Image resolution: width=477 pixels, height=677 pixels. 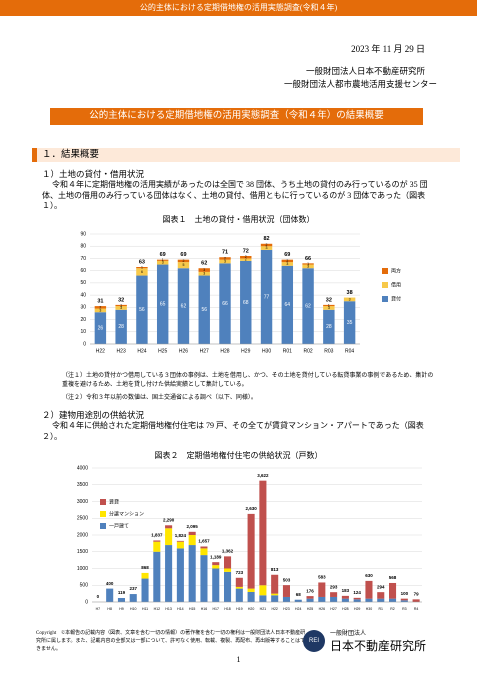 What do you see at coordinates (267, 297) in the screenshot?
I see `segment-label: 77` at bounding box center [267, 297].